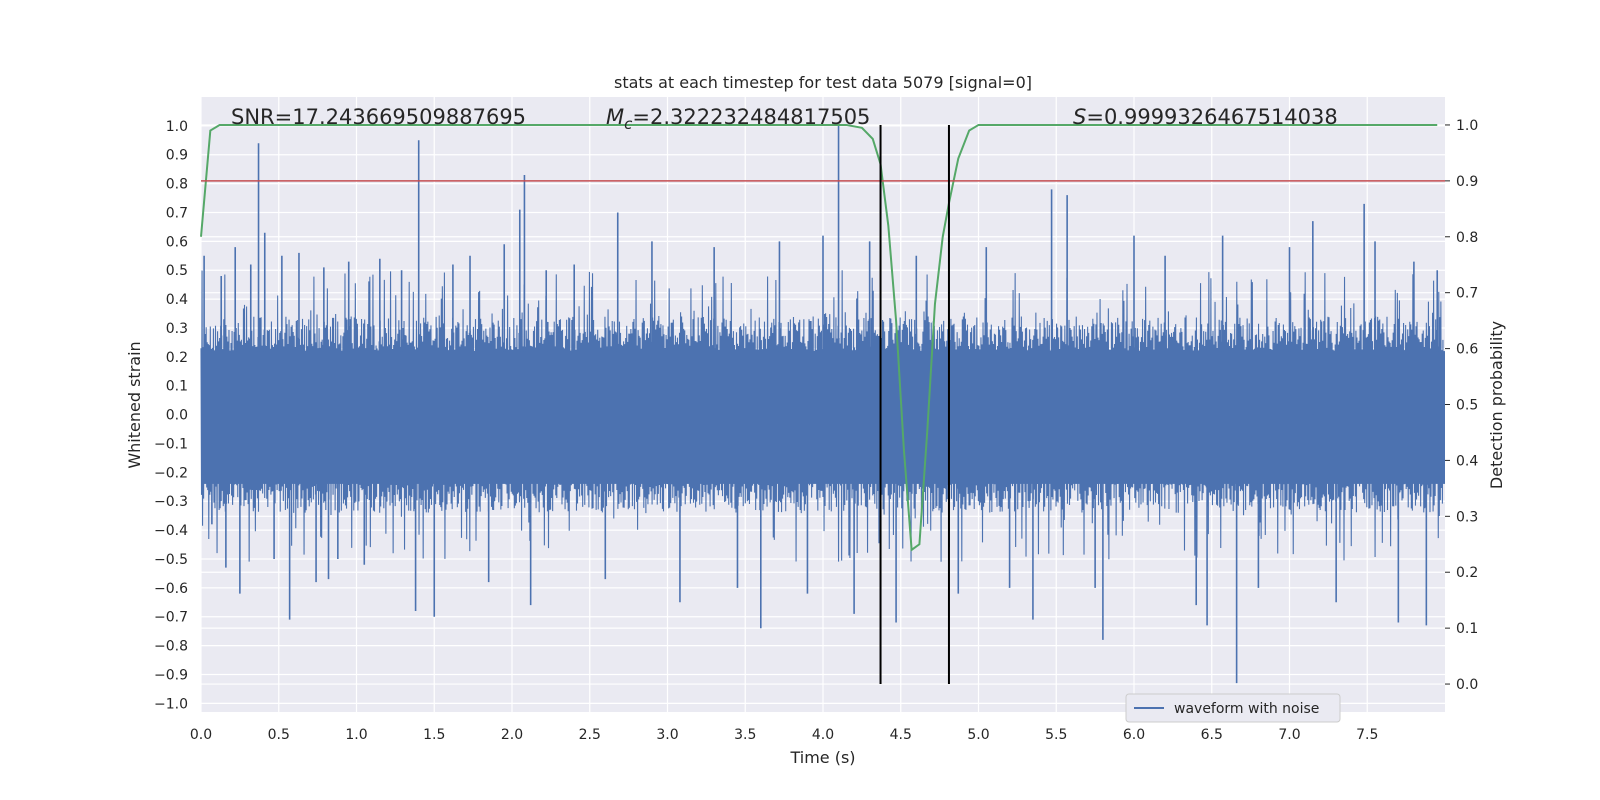 Image resolution: width=1600 pixels, height=800 pixels. I want to click on x-tick-label: 0.5, so click(279, 735).